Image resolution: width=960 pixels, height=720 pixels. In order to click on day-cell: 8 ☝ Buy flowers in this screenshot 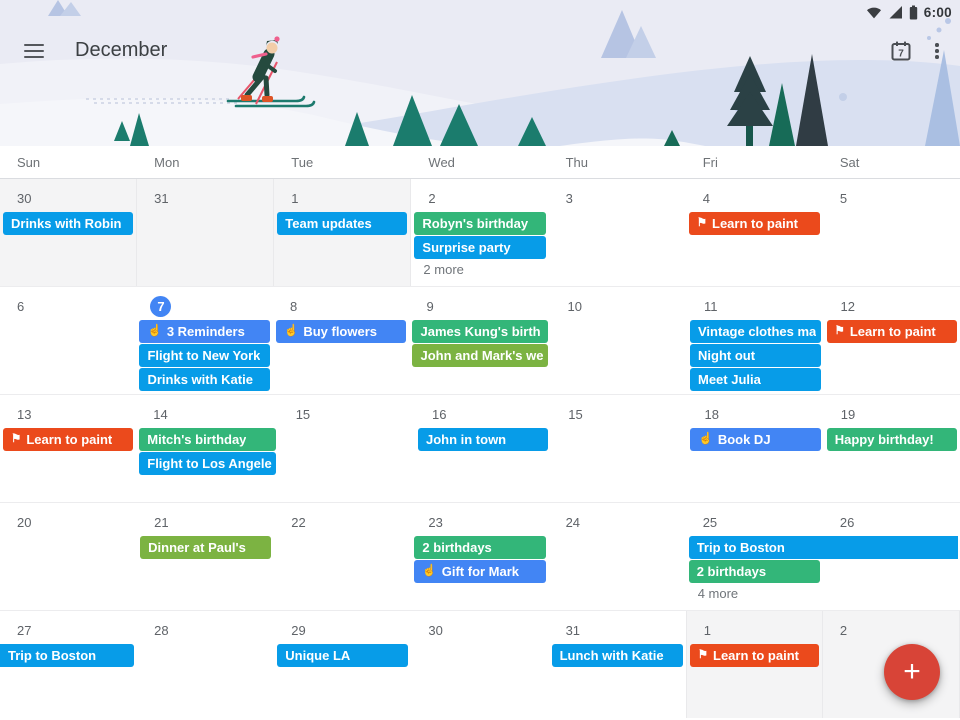, I will do `click(341, 340)`.